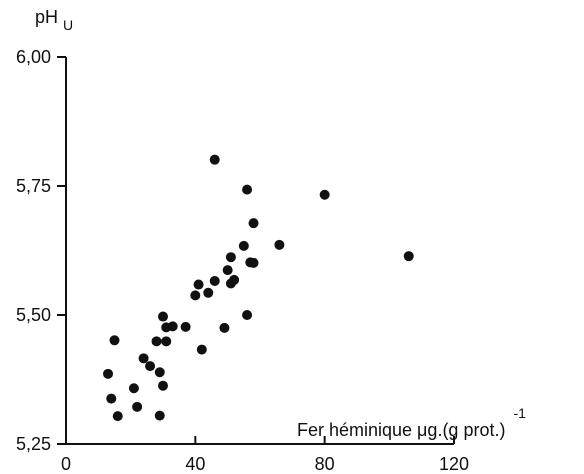 Image resolution: width=584 pixels, height=474 pixels. I want to click on y-tick-label: 5,75, so click(33, 186).